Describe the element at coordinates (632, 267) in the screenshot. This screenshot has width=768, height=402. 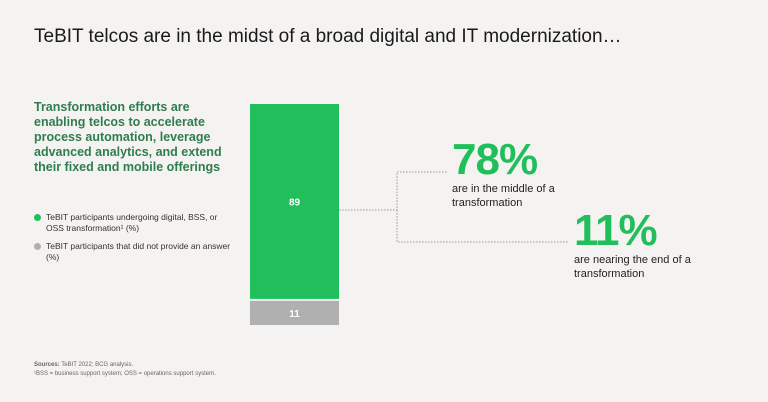
I see `callout-text: are nearing the end of a transformation` at that location.